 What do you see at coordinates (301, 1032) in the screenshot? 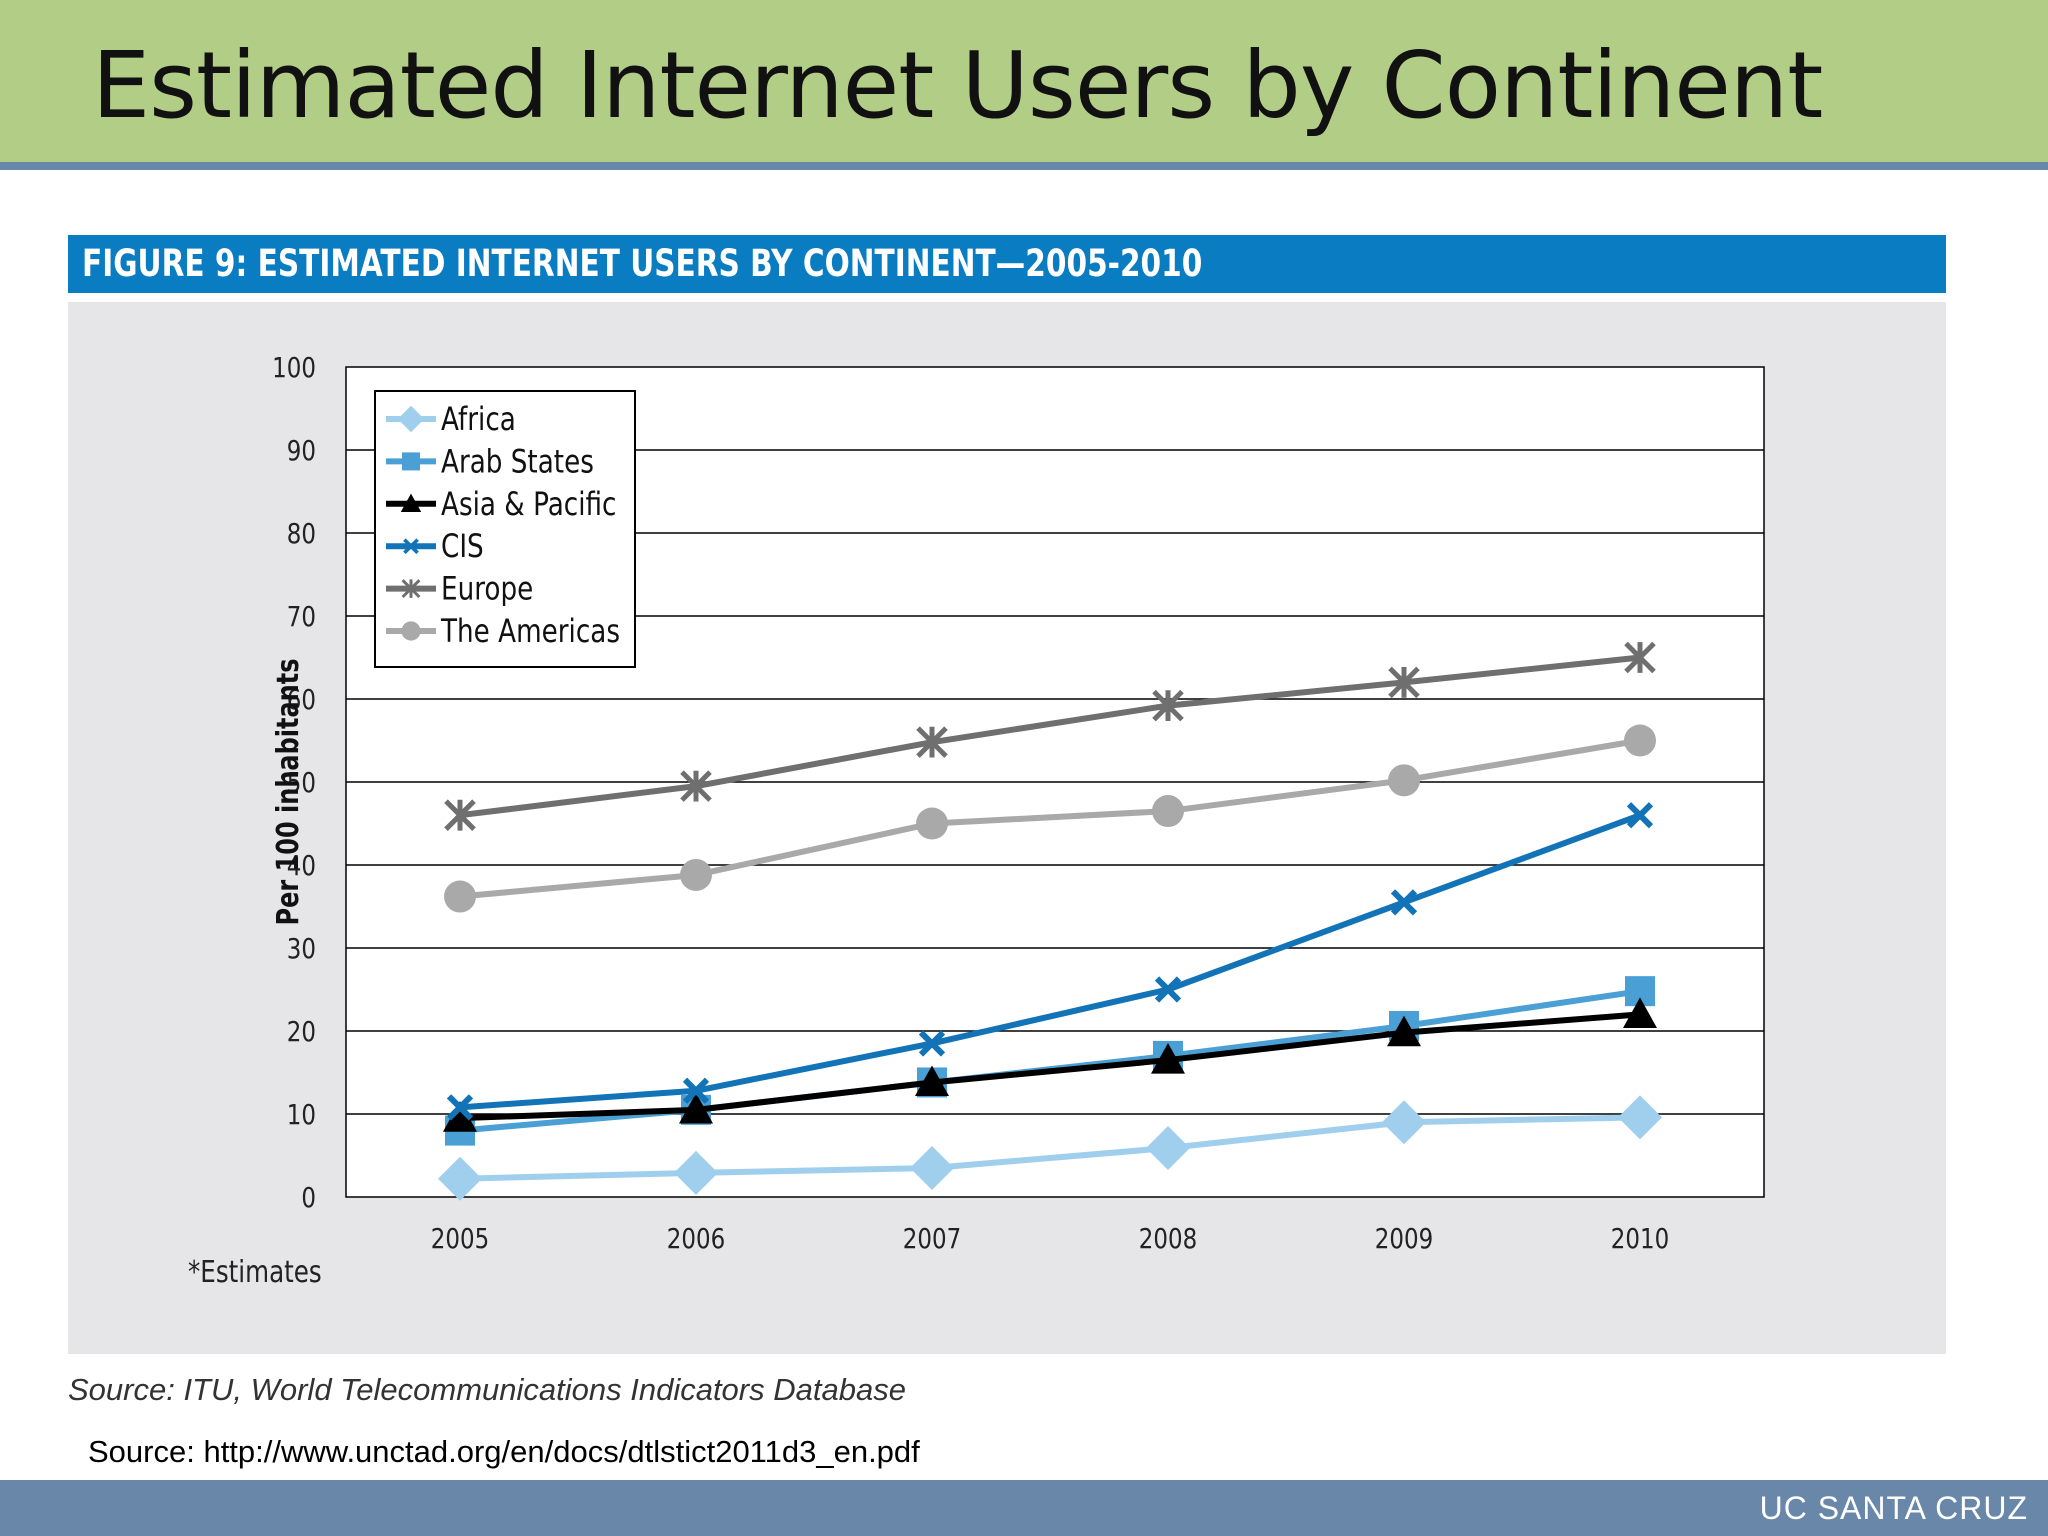
I see `y-tick-label: 20` at bounding box center [301, 1032].